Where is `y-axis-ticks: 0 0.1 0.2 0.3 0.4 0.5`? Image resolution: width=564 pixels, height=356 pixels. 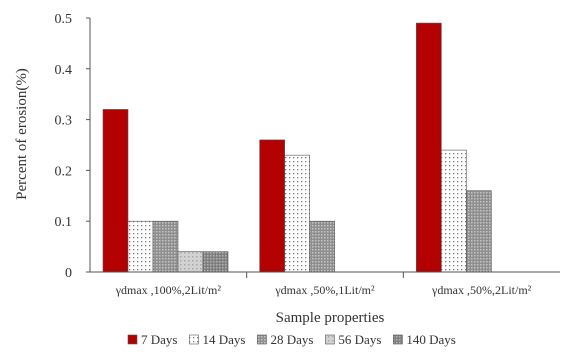 y-axis-ticks: 0 0.1 0.2 0.3 0.4 0.5 is located at coordinates (72, 146).